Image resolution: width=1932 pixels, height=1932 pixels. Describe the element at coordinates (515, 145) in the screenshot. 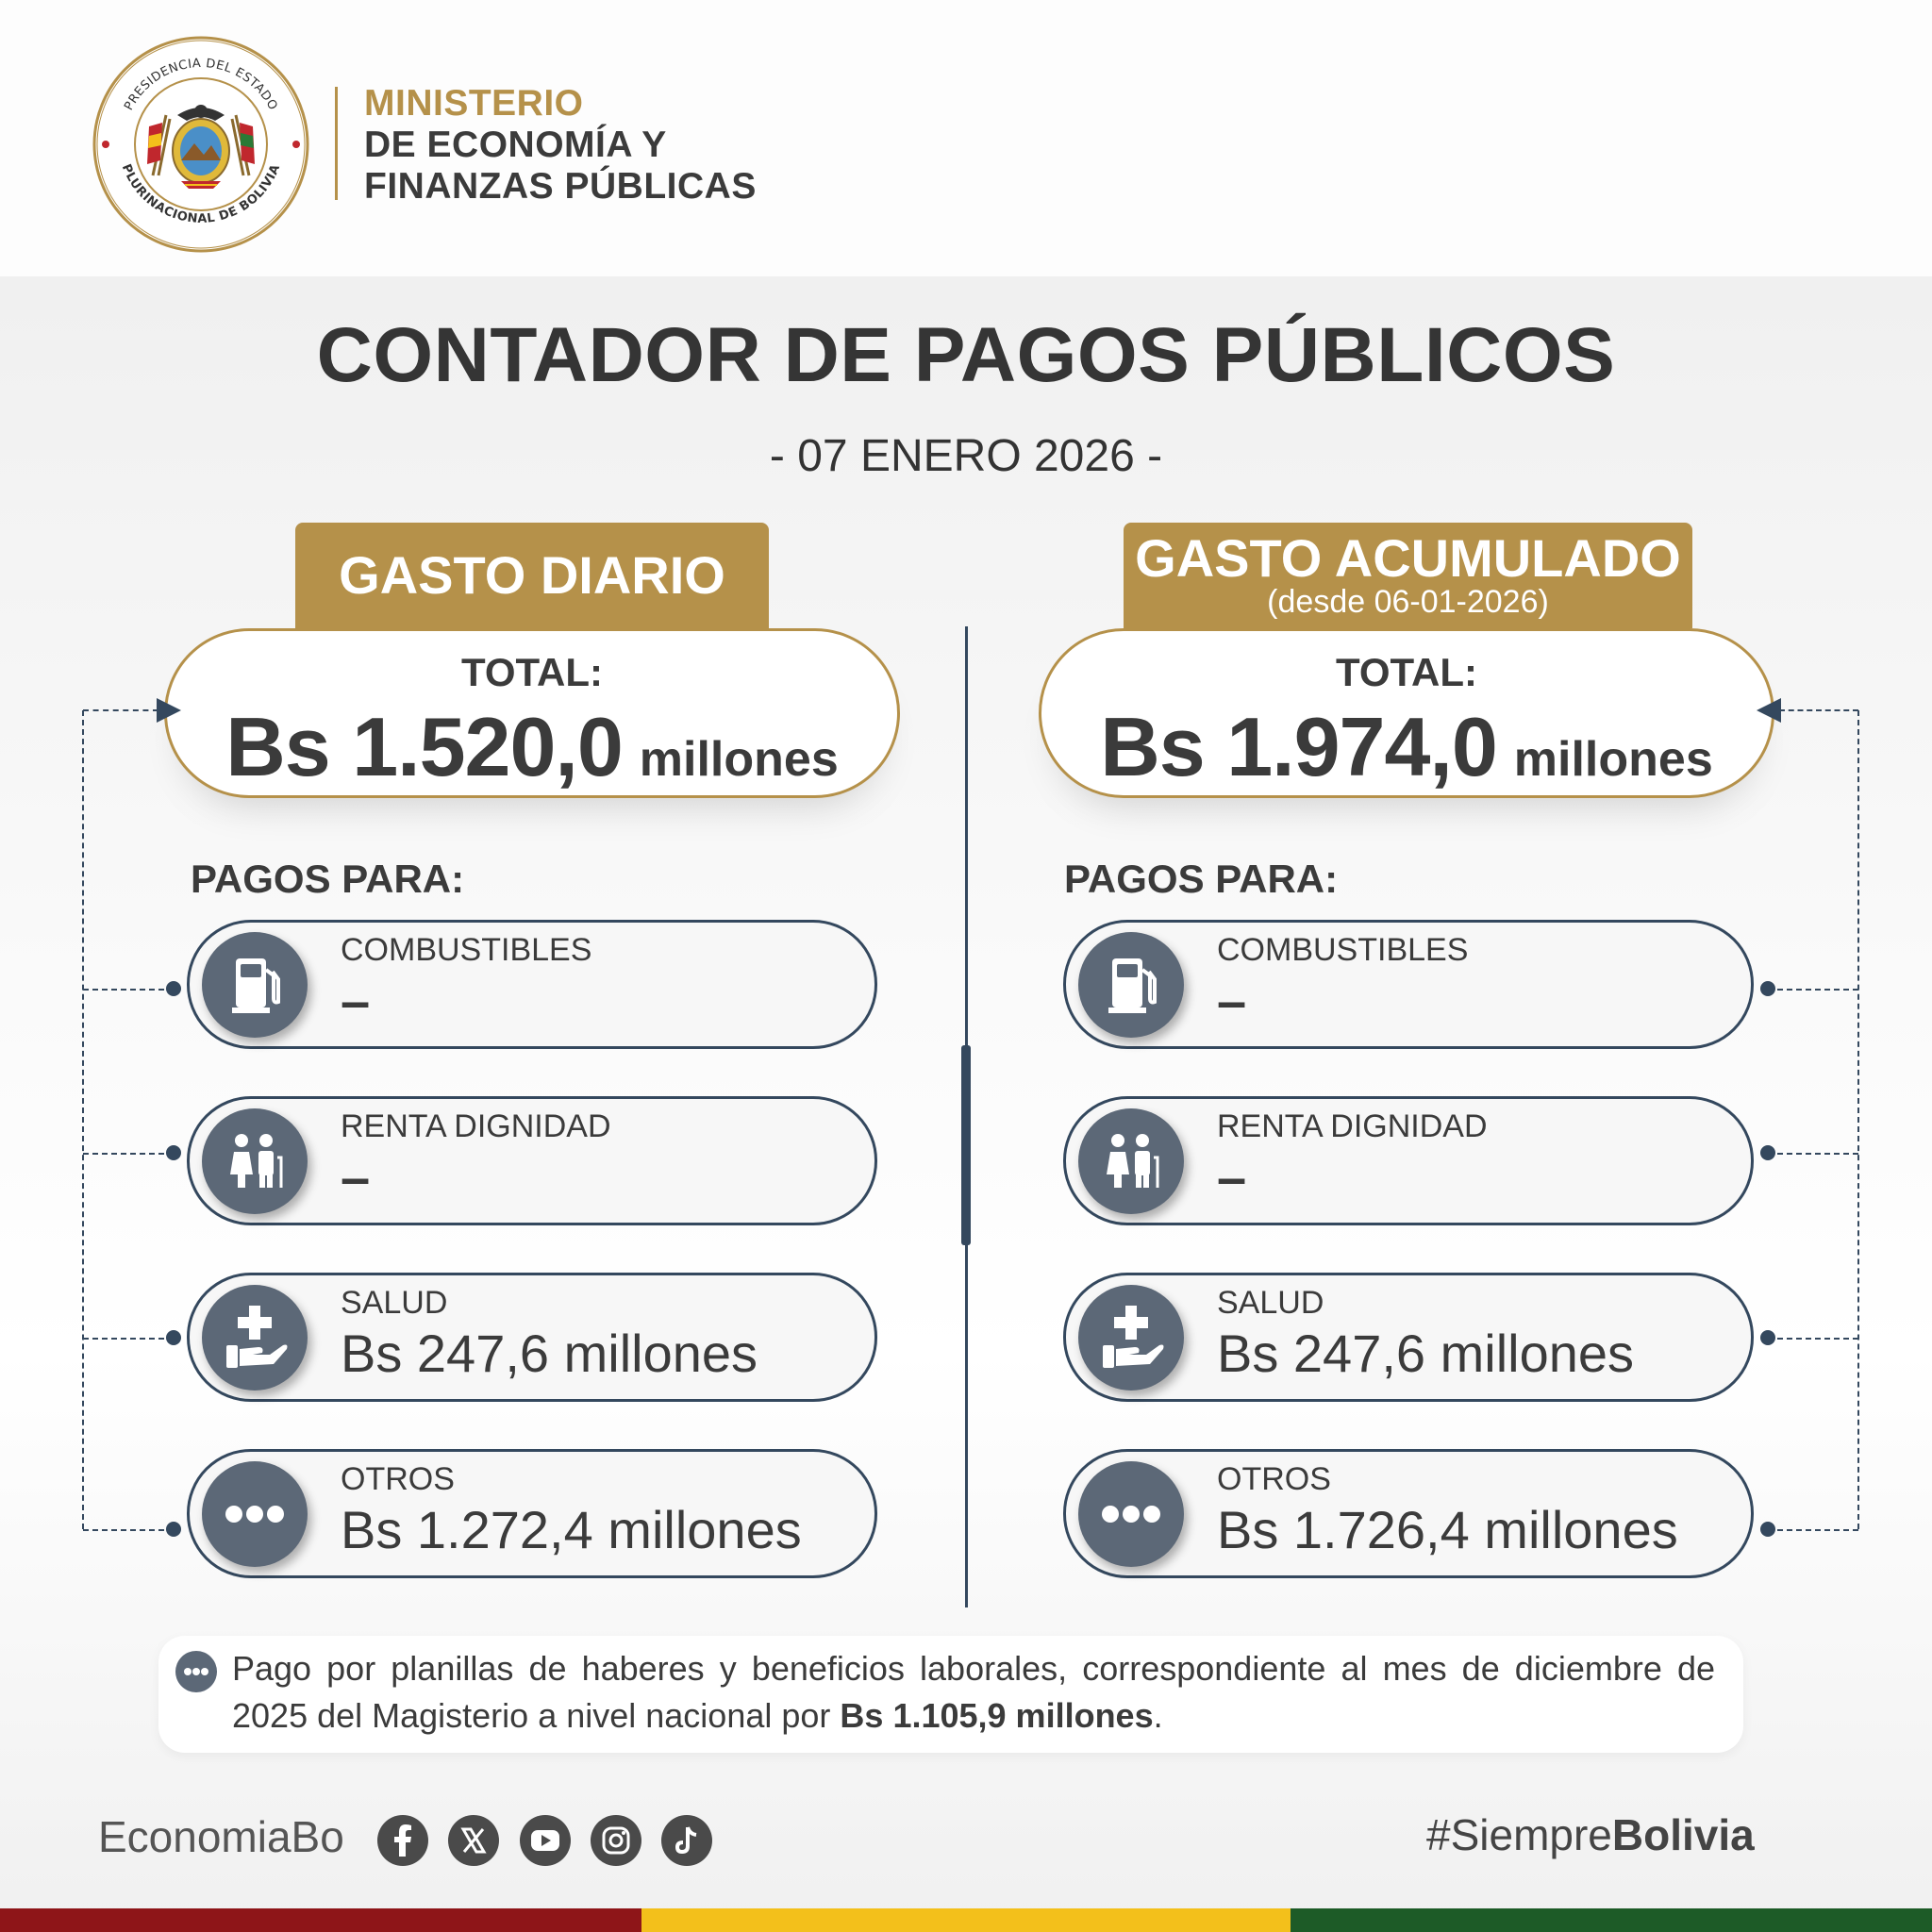

I see `ministry-name-line-2: DE ECONOMÍA Y` at that location.